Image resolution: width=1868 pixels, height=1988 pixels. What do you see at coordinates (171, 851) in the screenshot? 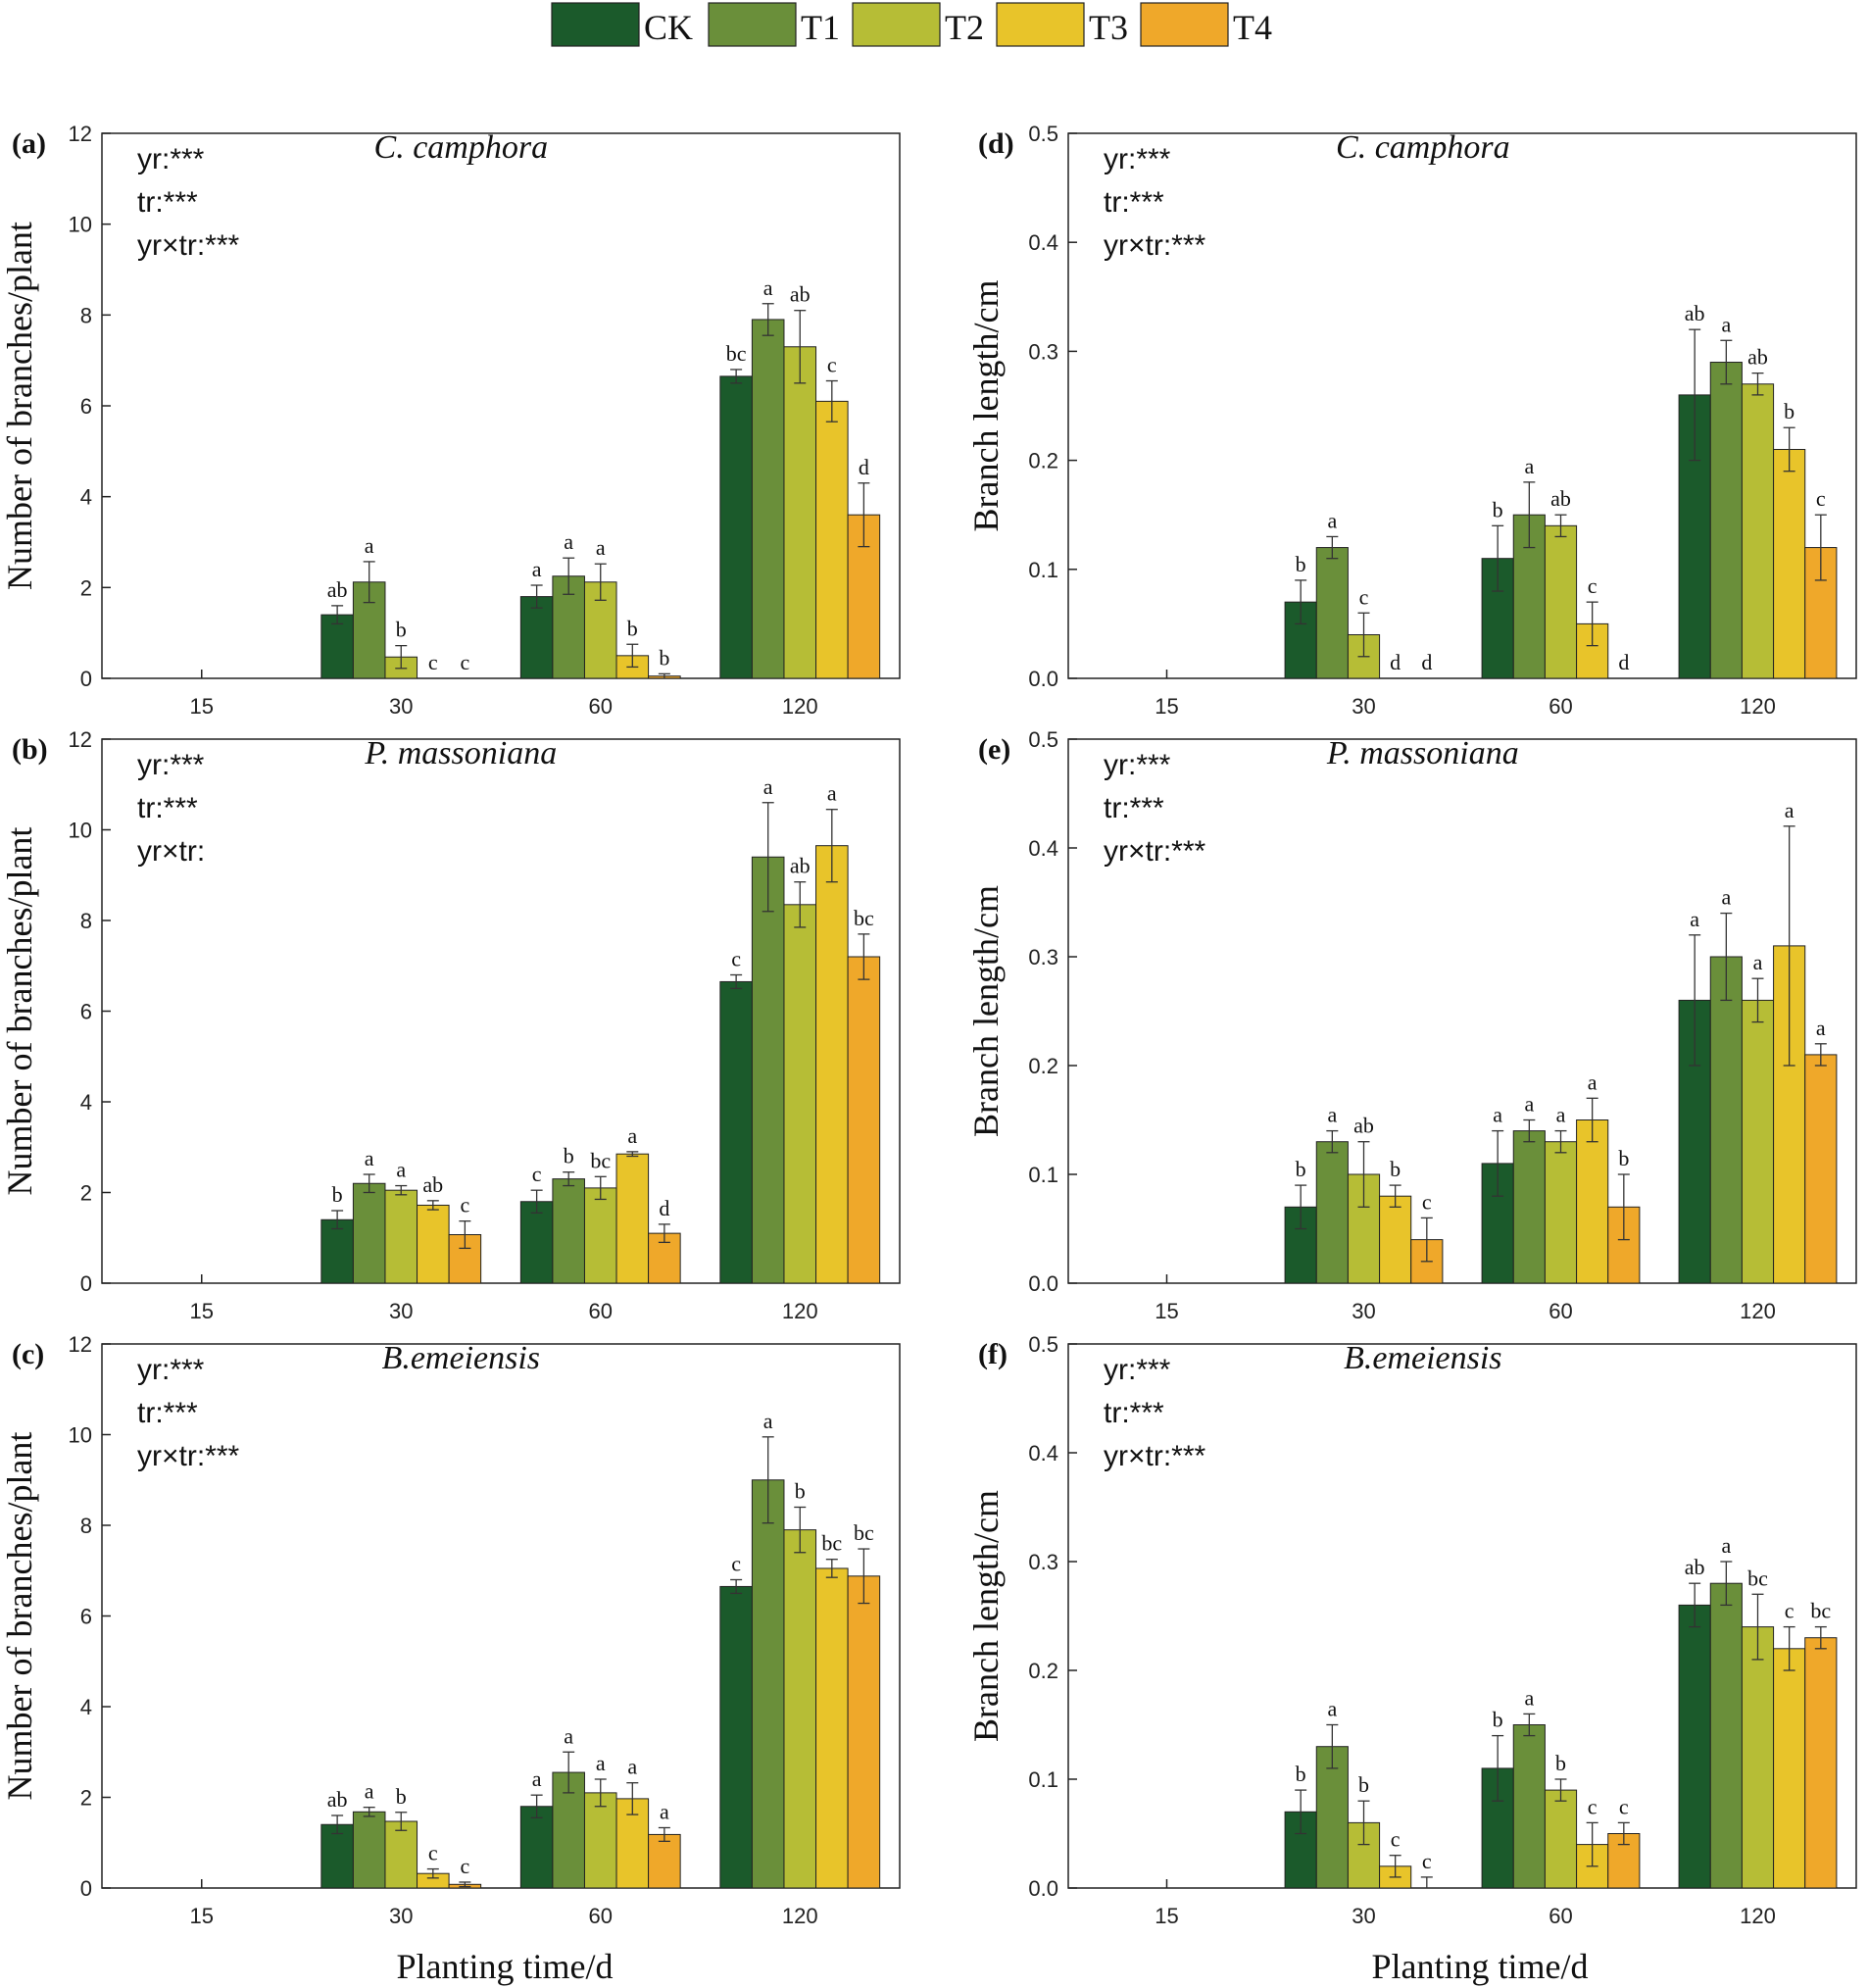
I see `stats-line: yr×tr:` at bounding box center [171, 851].